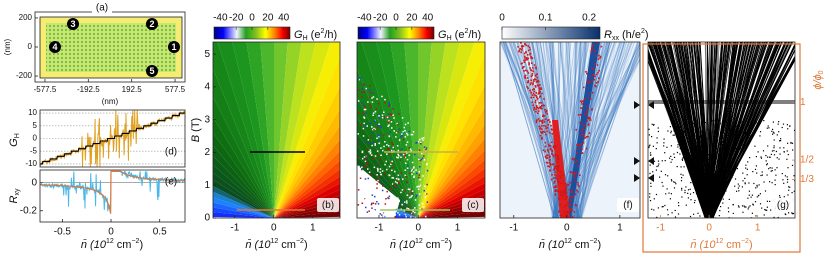 Image resolution: width=830 pixels, height=255 pixels. Describe the element at coordinates (647, 35) in the screenshot. I see `label-part: )` at that location.